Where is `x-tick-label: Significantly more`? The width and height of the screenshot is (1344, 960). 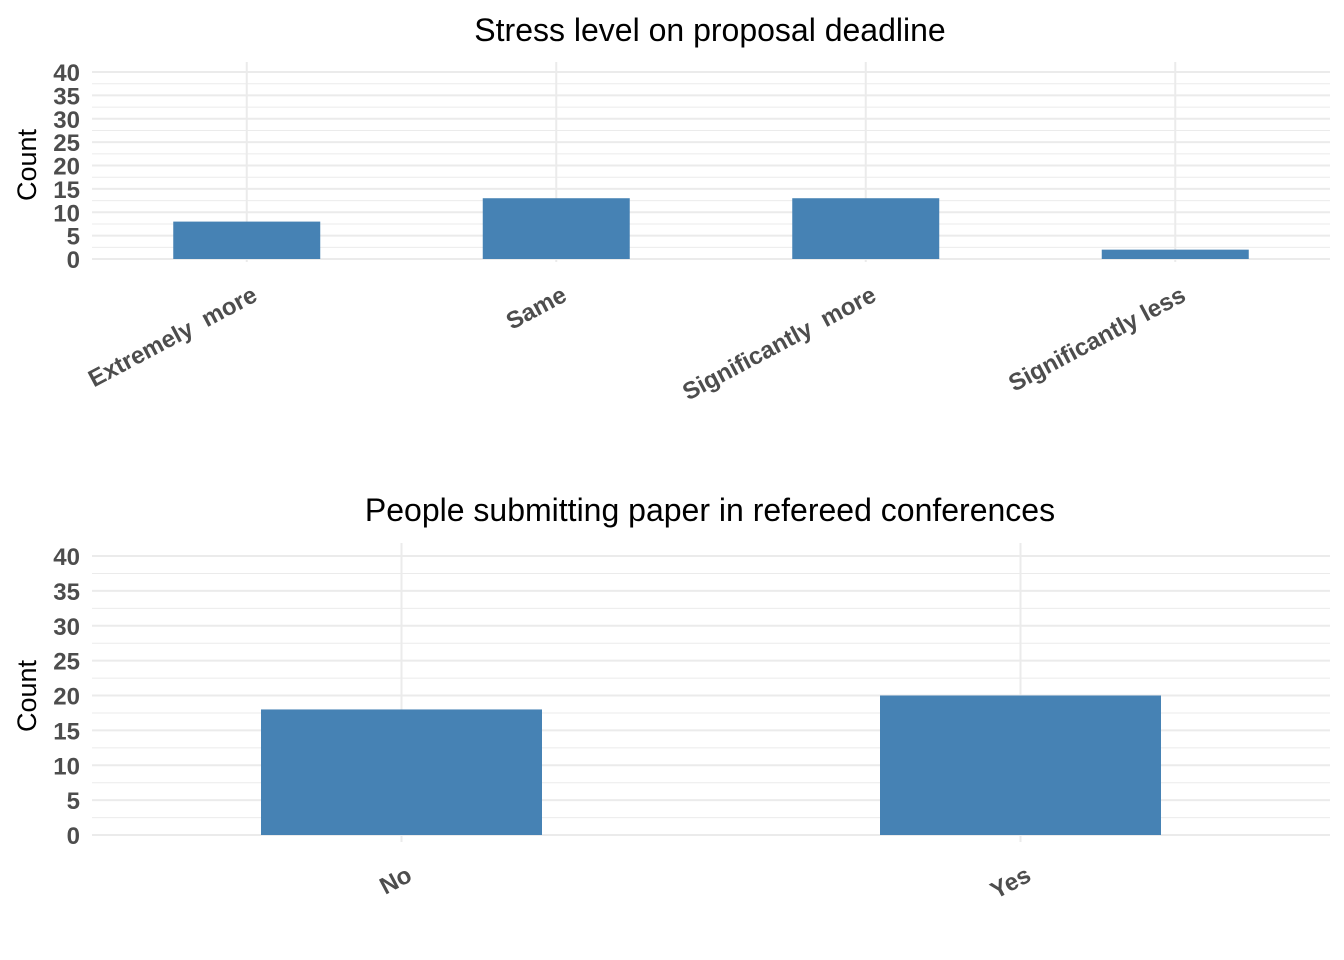
x-tick-label: Significantly more is located at coordinates (779, 343).